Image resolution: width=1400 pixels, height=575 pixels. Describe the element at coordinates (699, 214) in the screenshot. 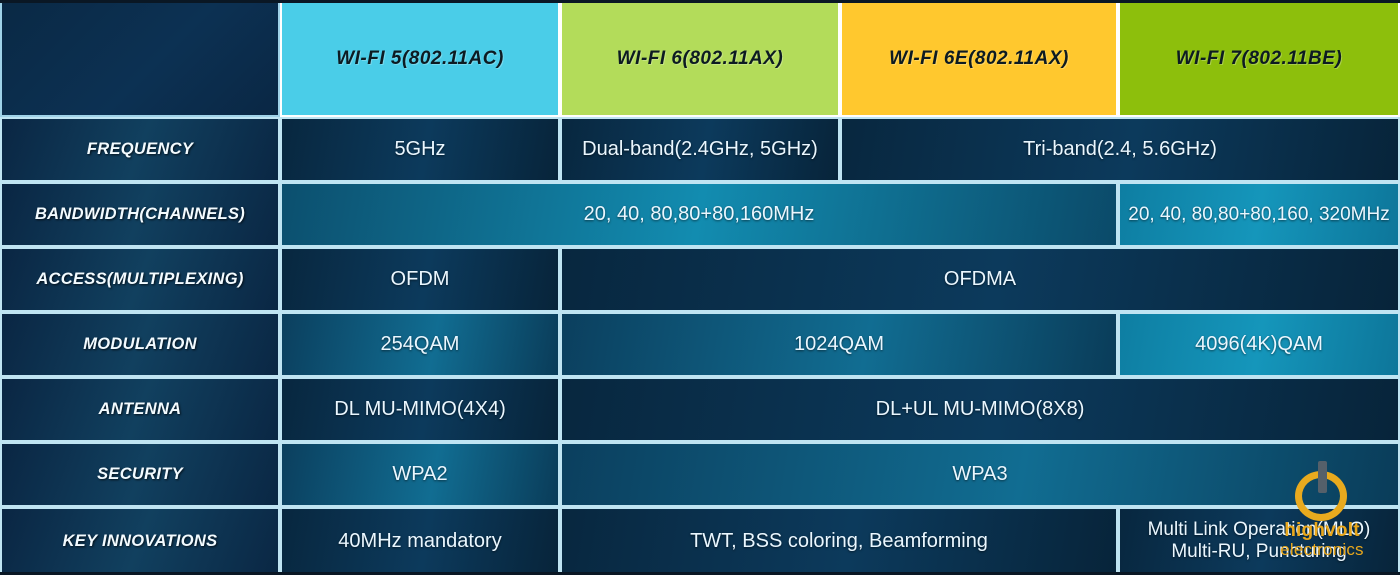

I see `cell-bandwidth-wifi5-6-6e: 20, 40, 80,80+80,160MHz` at that location.